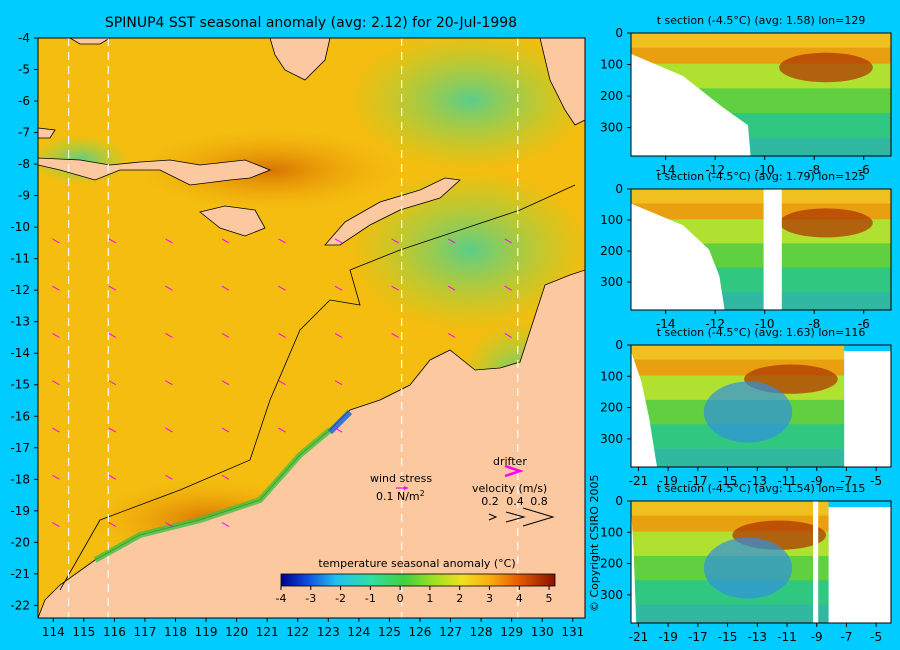 The width and height of the screenshot is (900, 650). I want to click on lat-tick-label: -12, so click(715, 170).